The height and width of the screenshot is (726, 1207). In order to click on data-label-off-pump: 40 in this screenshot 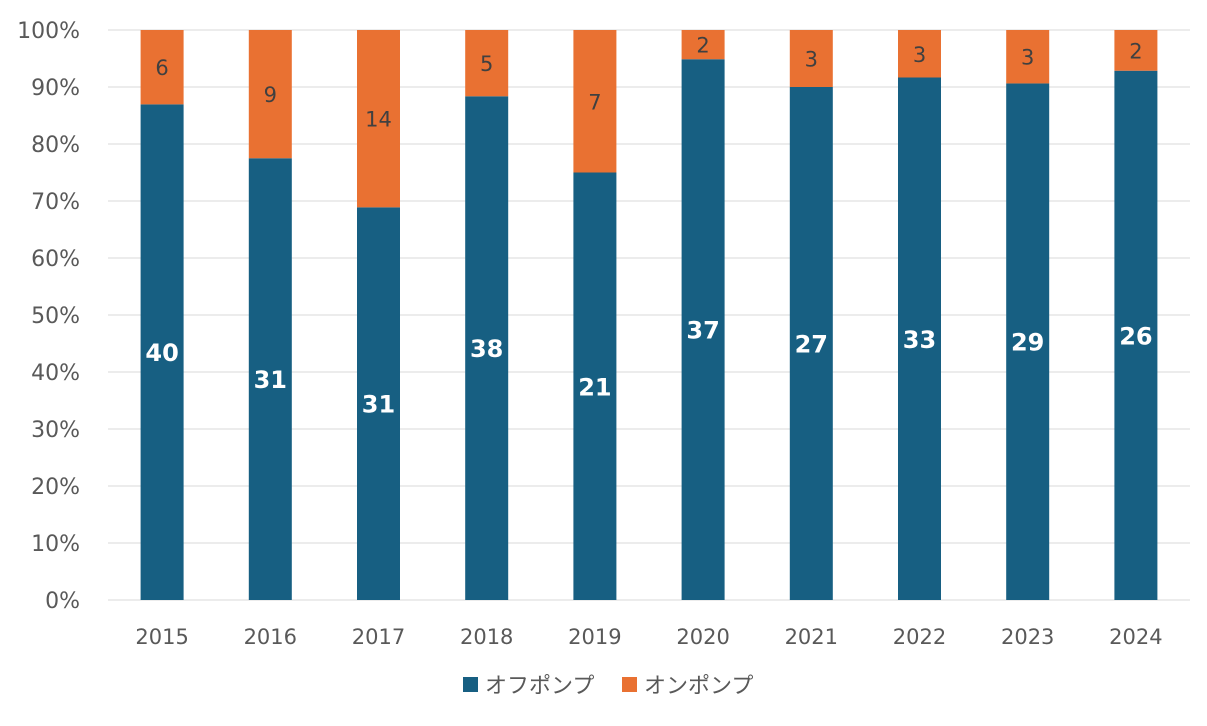, I will do `click(161, 353)`.